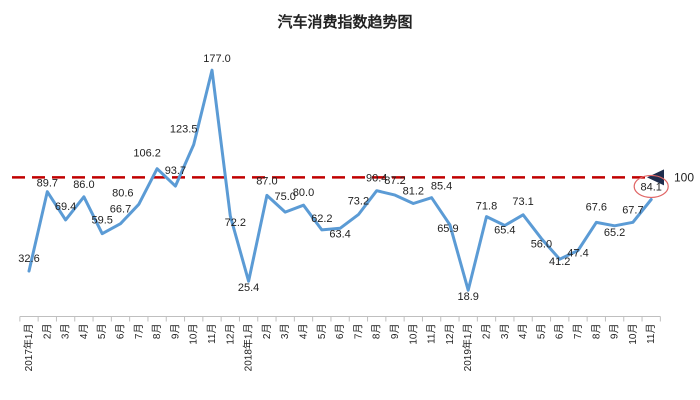 Image resolution: width=700 pixels, height=400 pixels. I want to click on data-label: 67.6, so click(596, 207).